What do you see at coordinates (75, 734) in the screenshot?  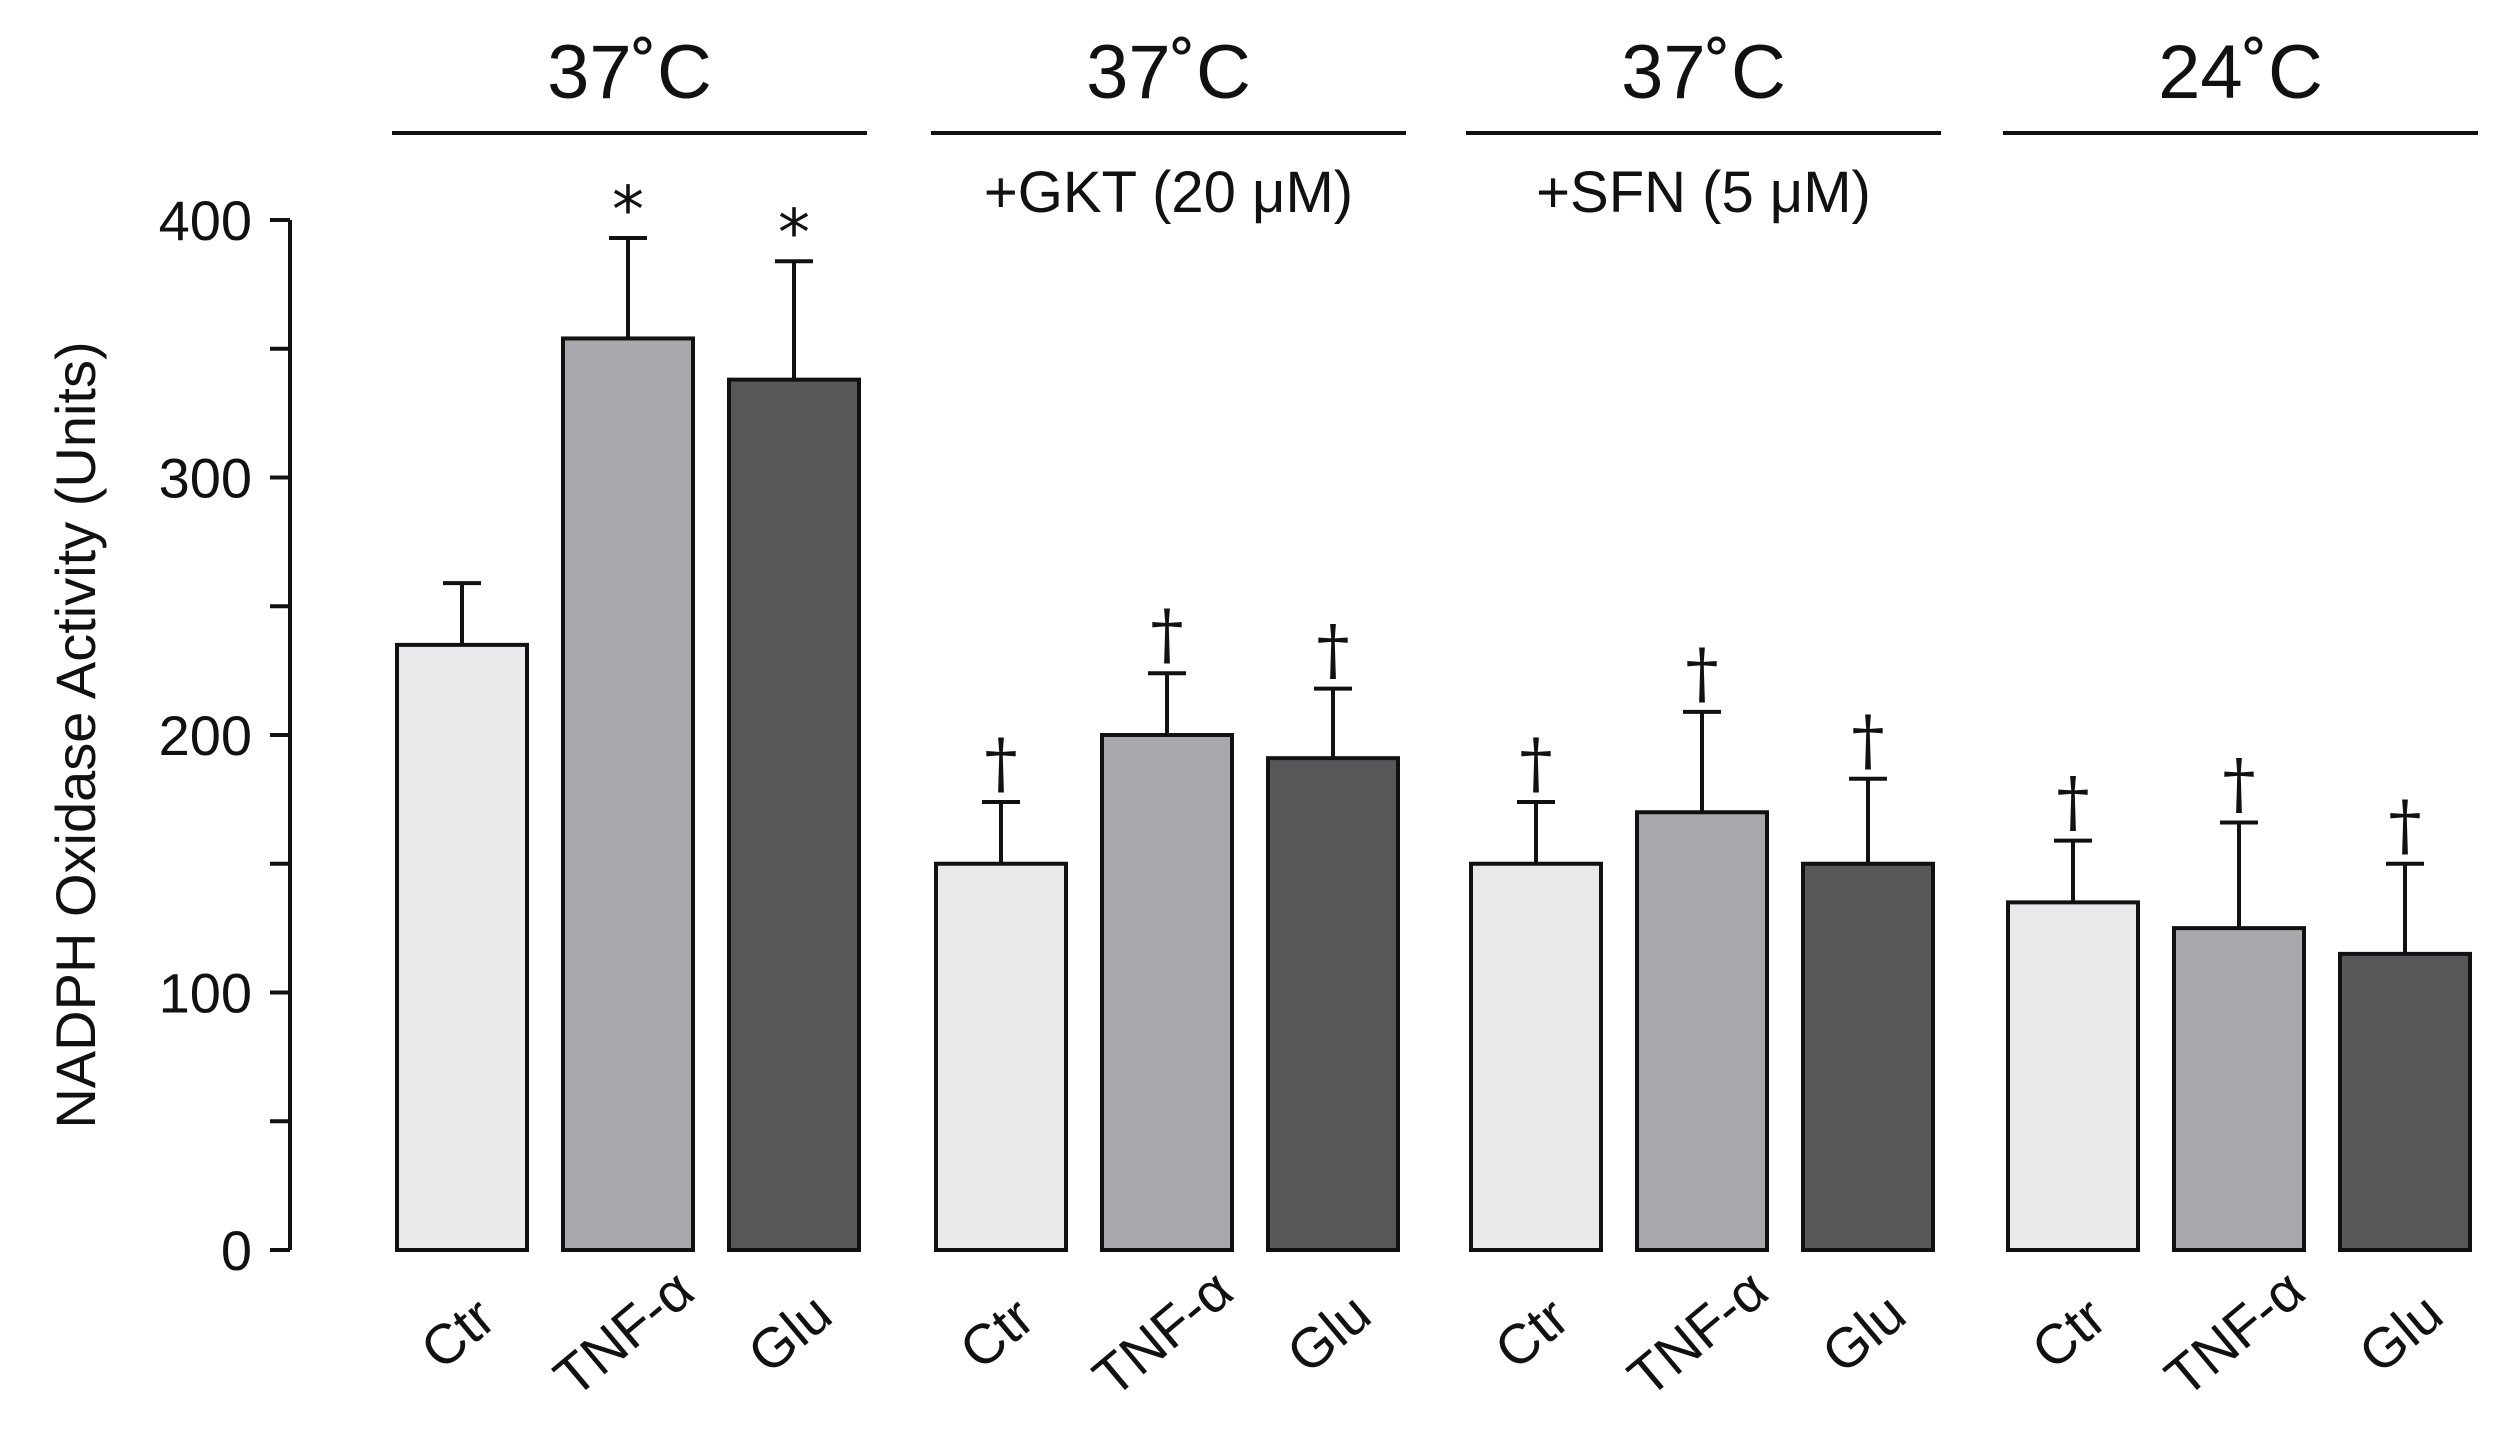 I see `y-axis-title: NADPH Oxidase Activity (Units)` at bounding box center [75, 734].